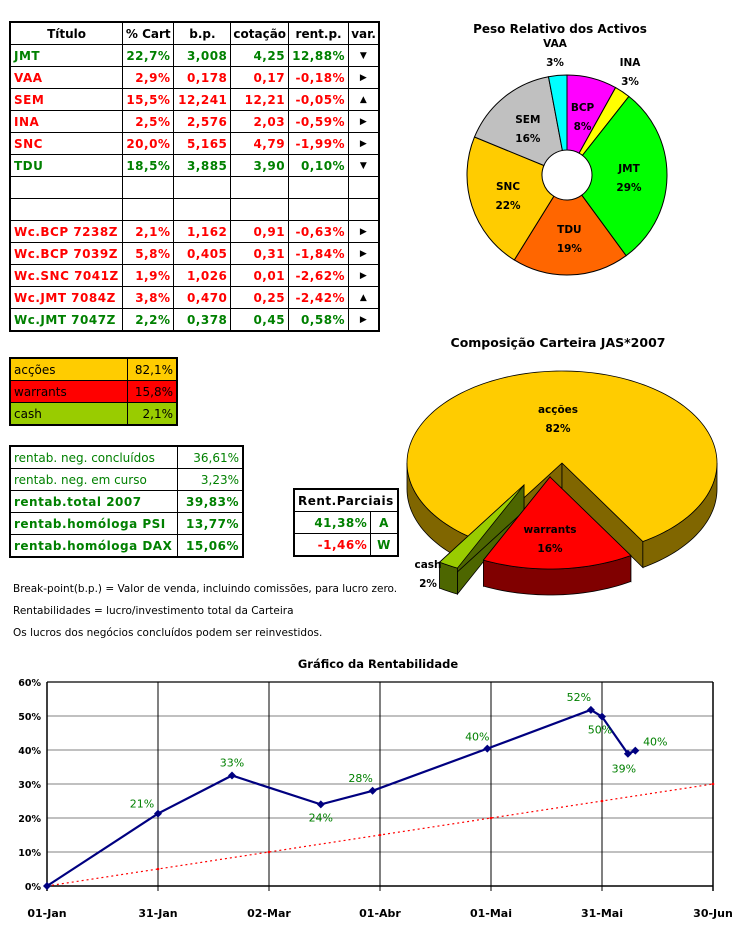 The width and height of the screenshot is (751, 940). Describe the element at coordinates (202, 33) in the screenshot. I see `column-header: b.p.` at that location.